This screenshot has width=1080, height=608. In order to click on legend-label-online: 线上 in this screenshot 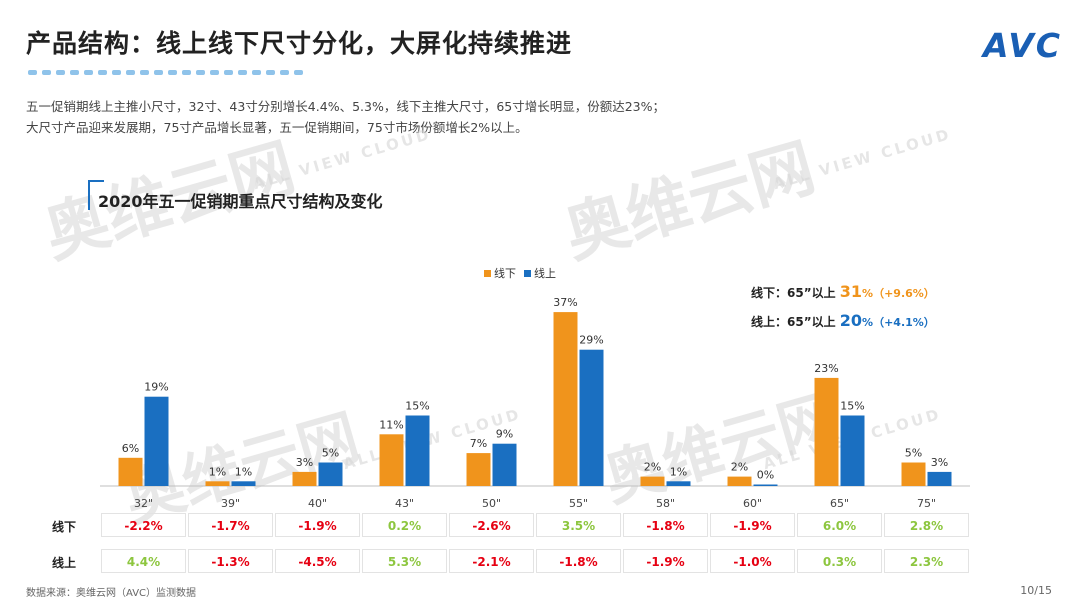, I will do `click(545, 273)`.